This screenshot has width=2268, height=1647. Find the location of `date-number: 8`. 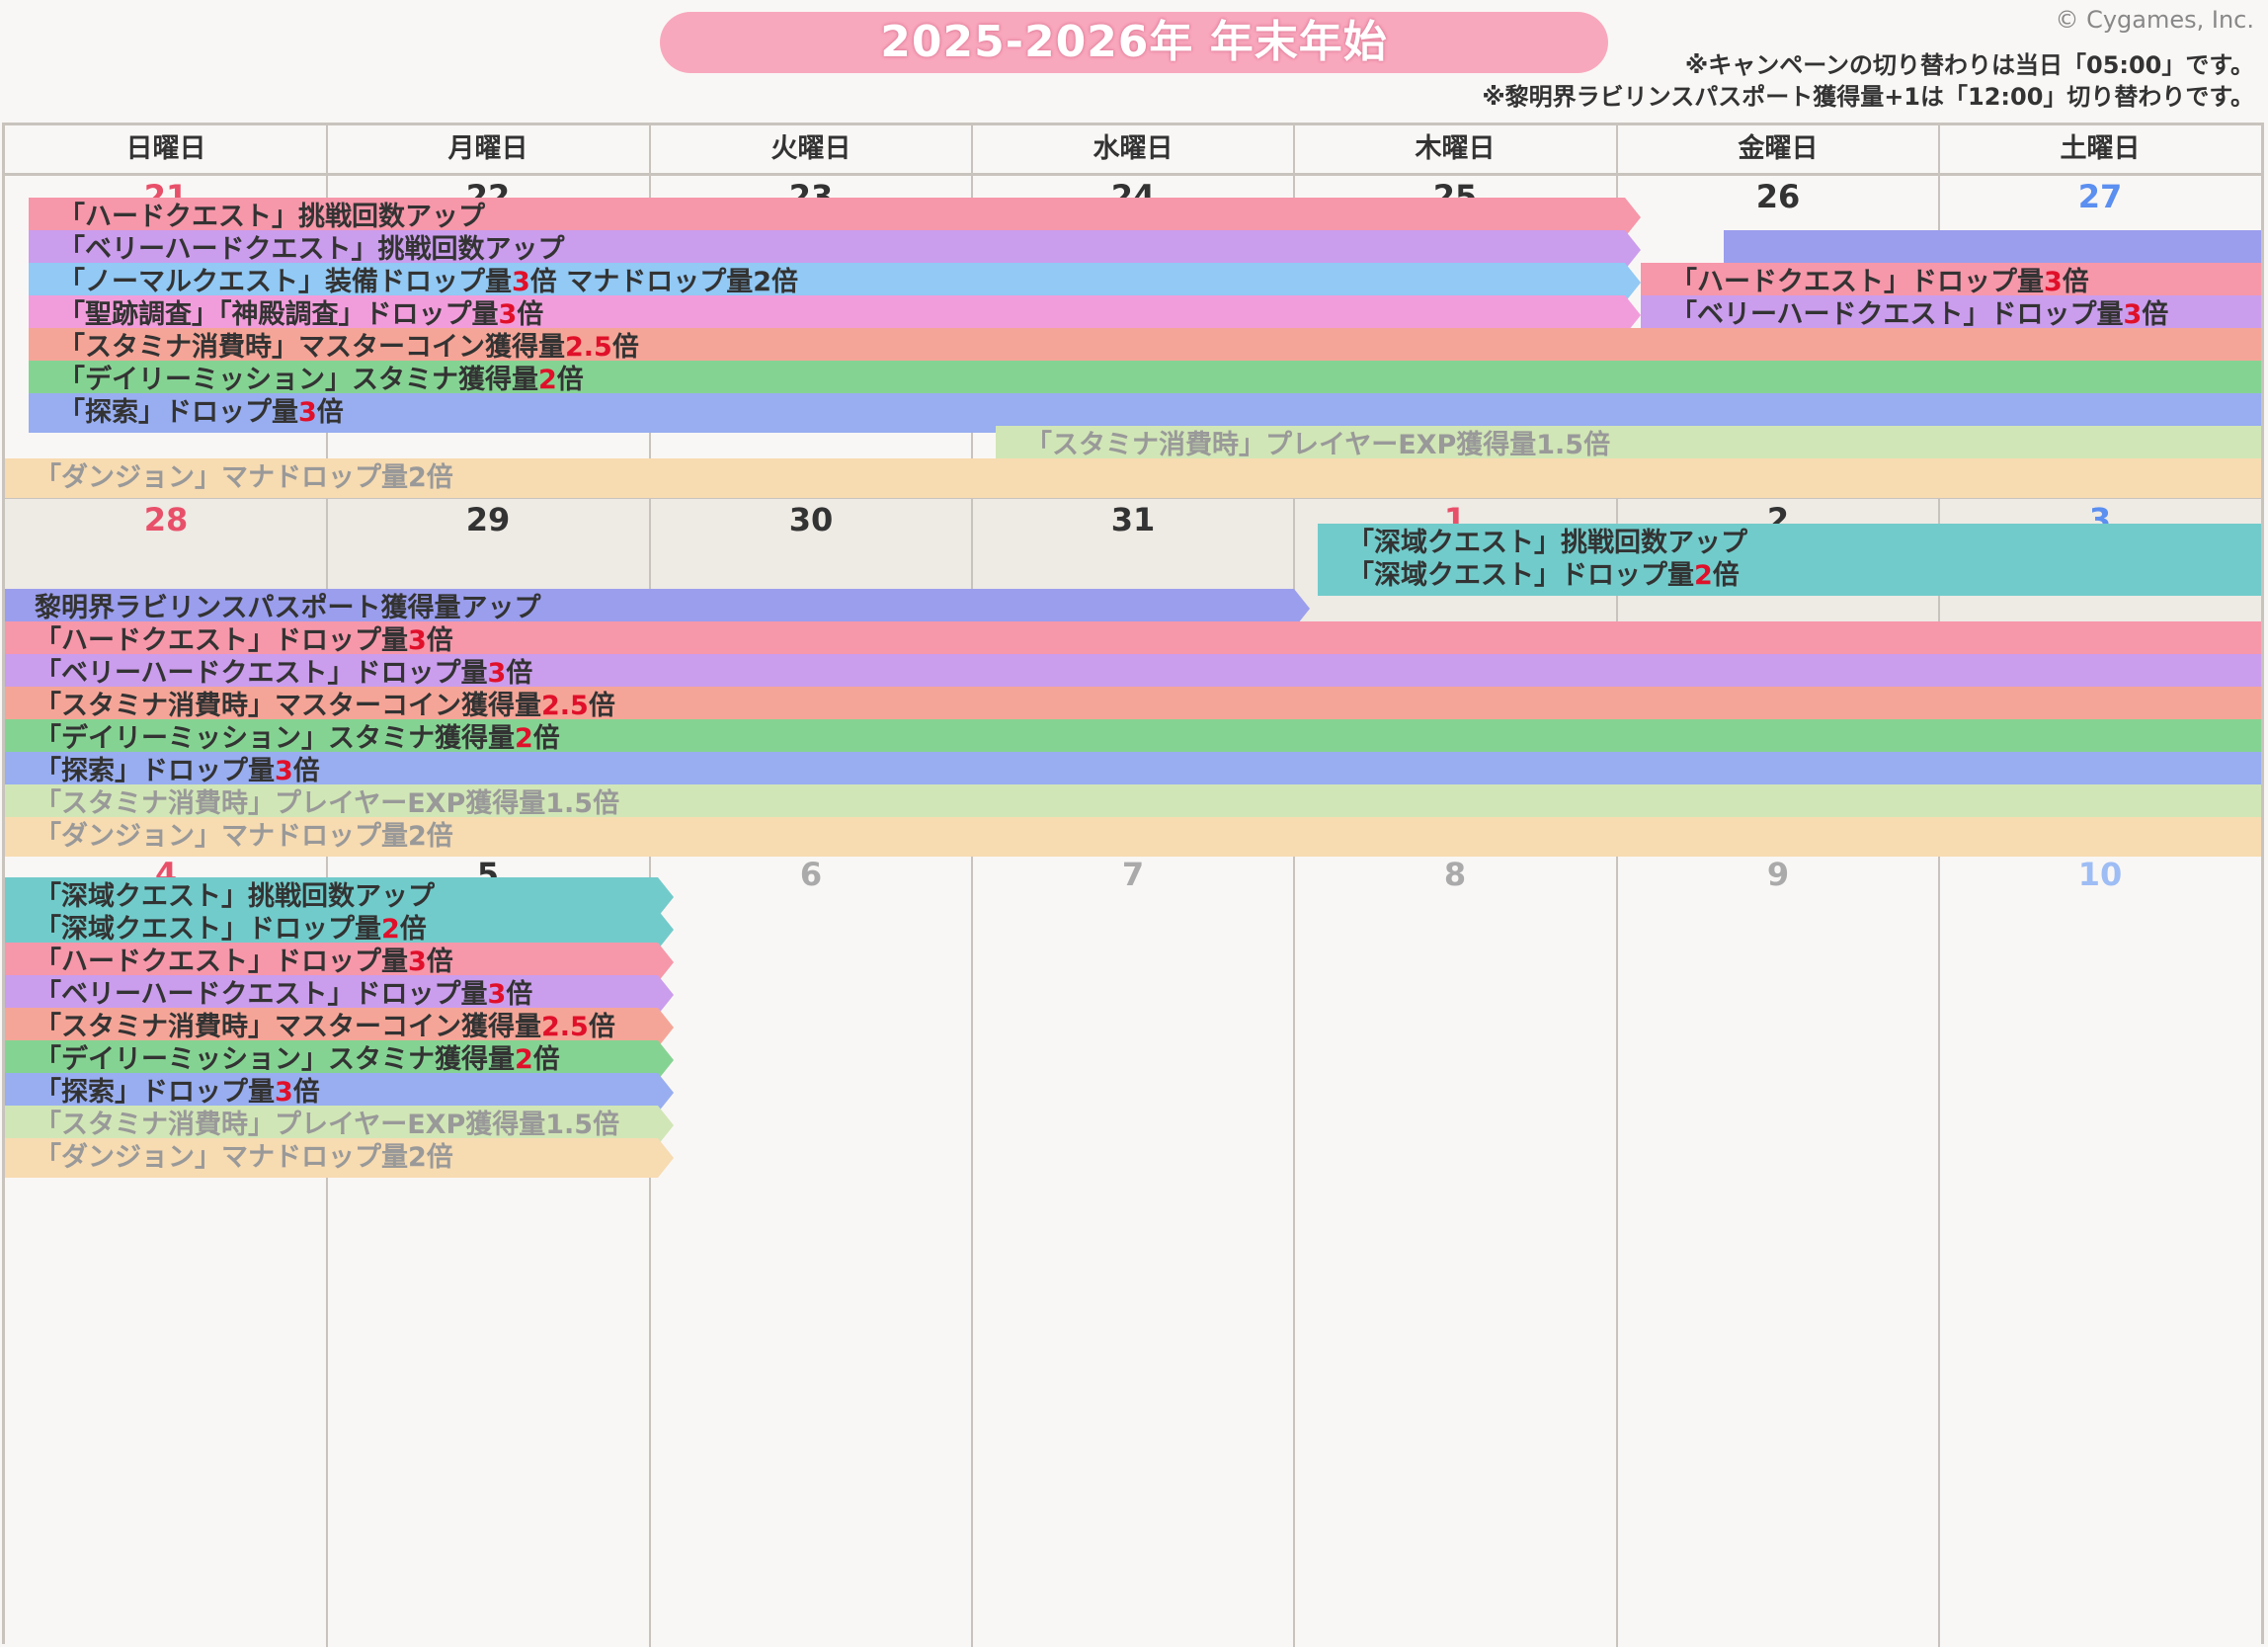

date-number: 8 is located at coordinates (1455, 874).